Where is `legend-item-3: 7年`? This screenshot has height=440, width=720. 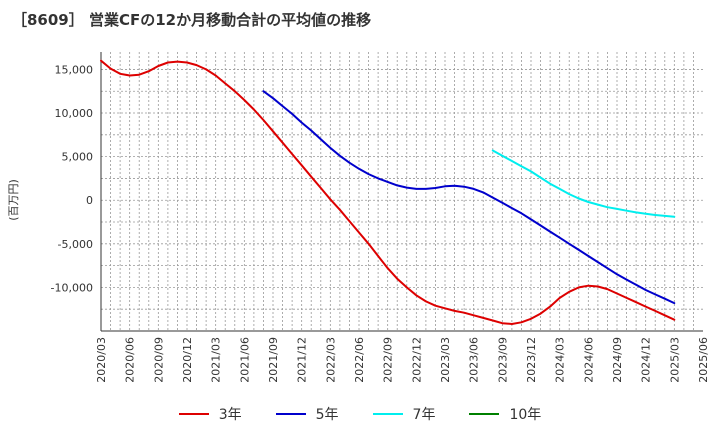
legend-item-3: 7年 is located at coordinates (404, 414).